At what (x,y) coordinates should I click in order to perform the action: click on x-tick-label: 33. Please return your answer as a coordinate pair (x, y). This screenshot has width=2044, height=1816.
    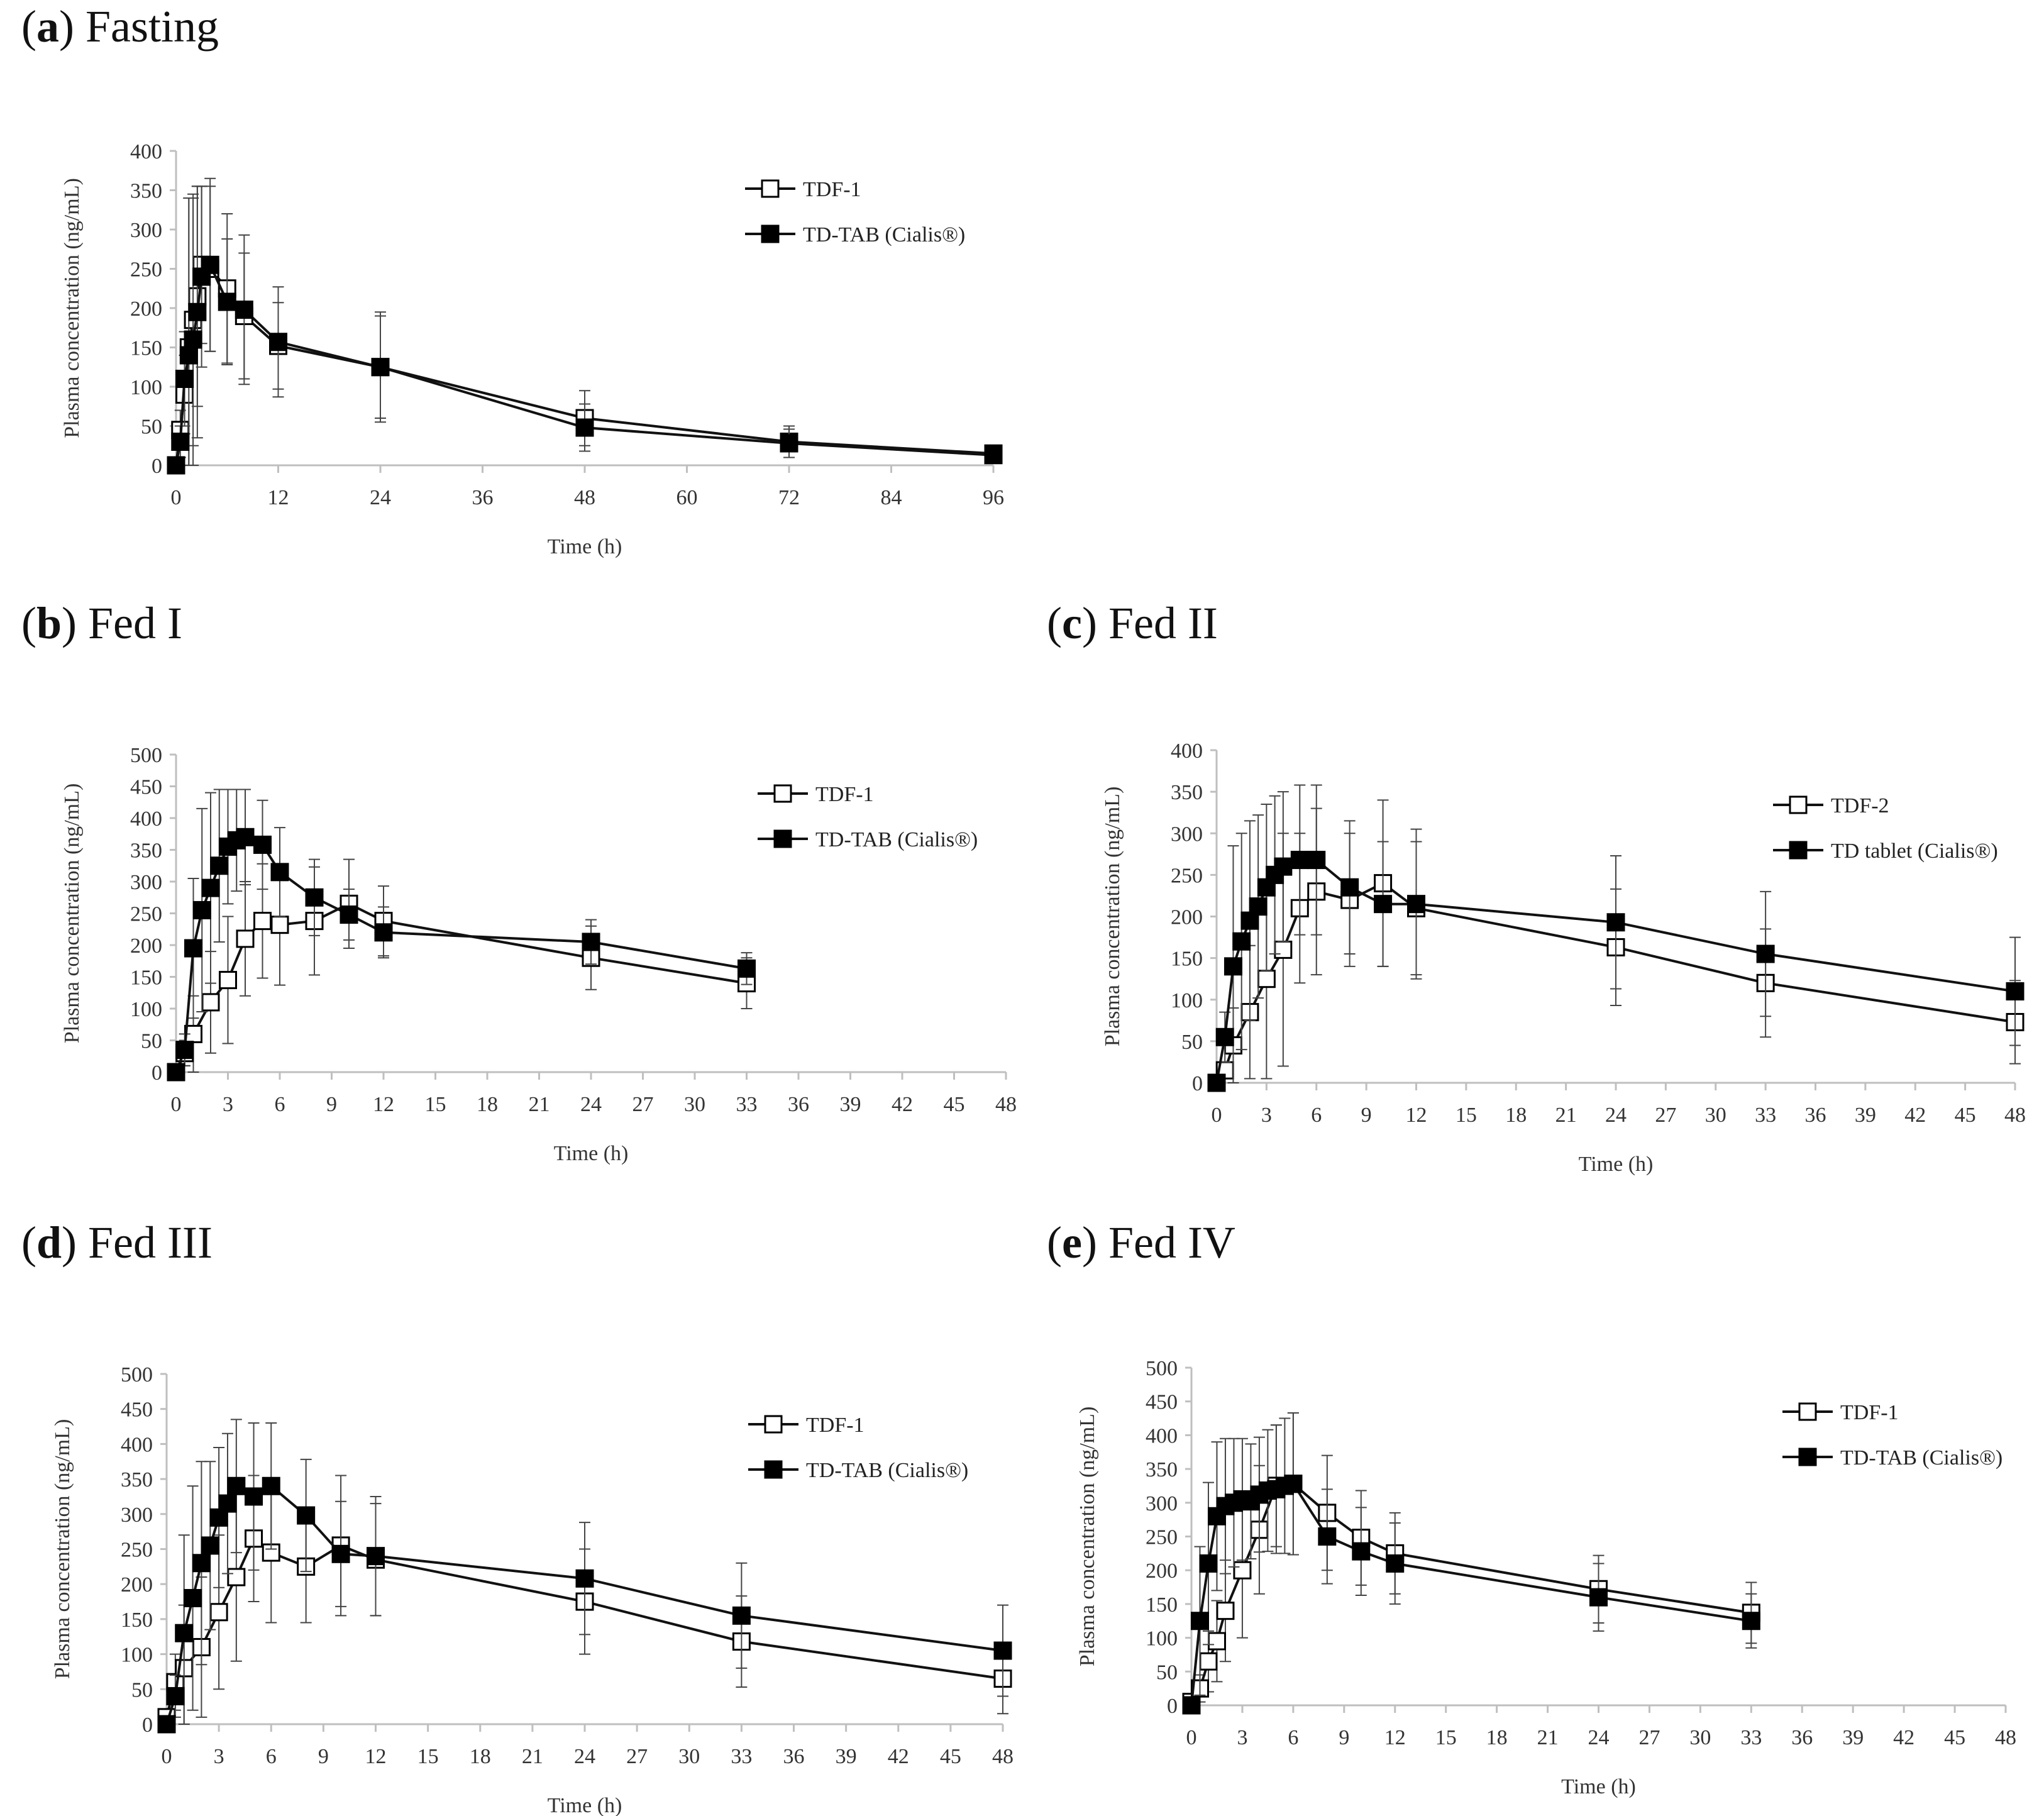
    Looking at the image, I should click on (1766, 1115).